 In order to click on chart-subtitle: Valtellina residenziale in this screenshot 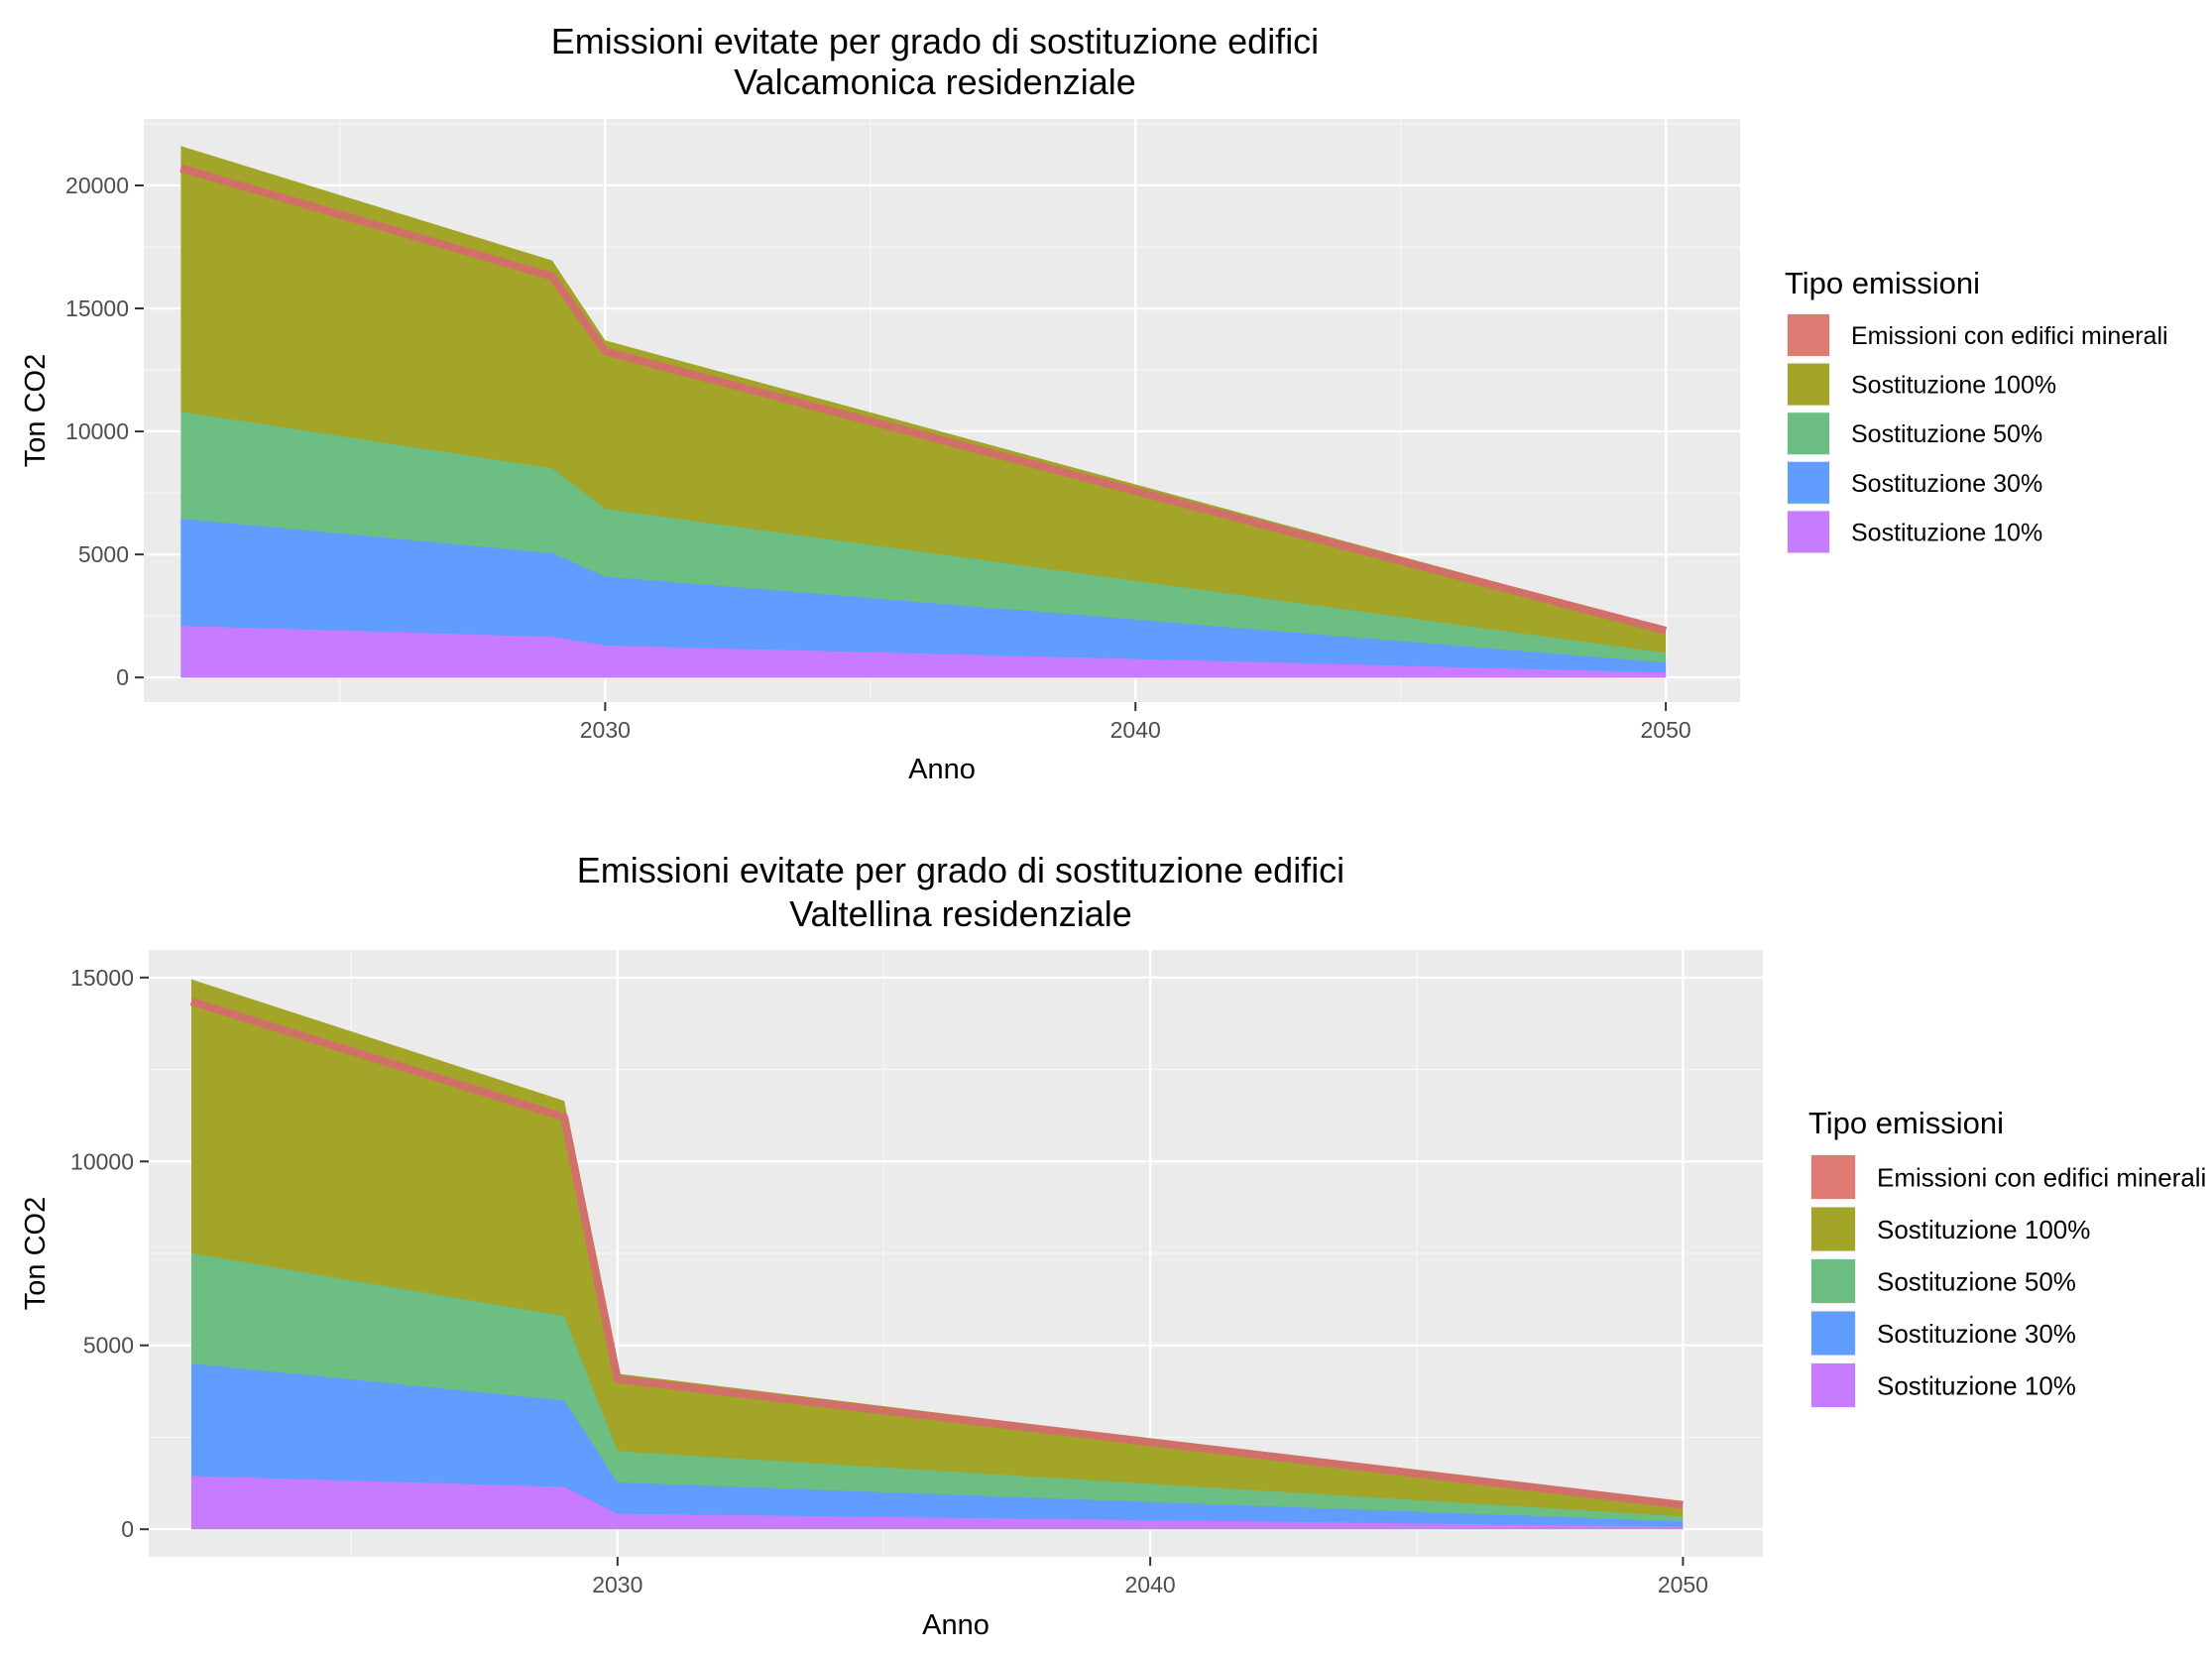, I will do `click(960, 913)`.